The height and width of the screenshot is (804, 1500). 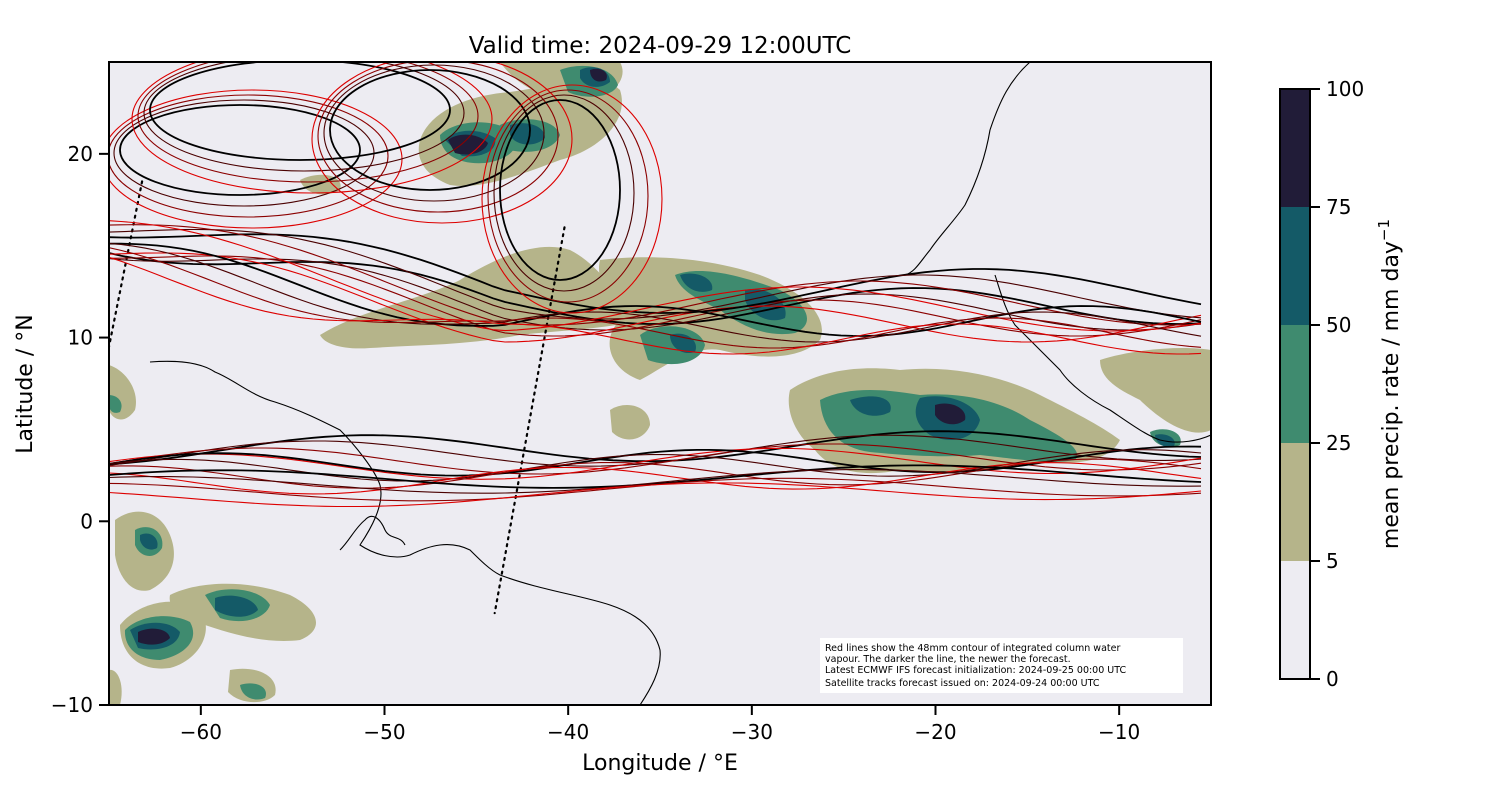 I want to click on colorbar-label: mean precip. rate / mm day−1, so click(x=1389, y=384).